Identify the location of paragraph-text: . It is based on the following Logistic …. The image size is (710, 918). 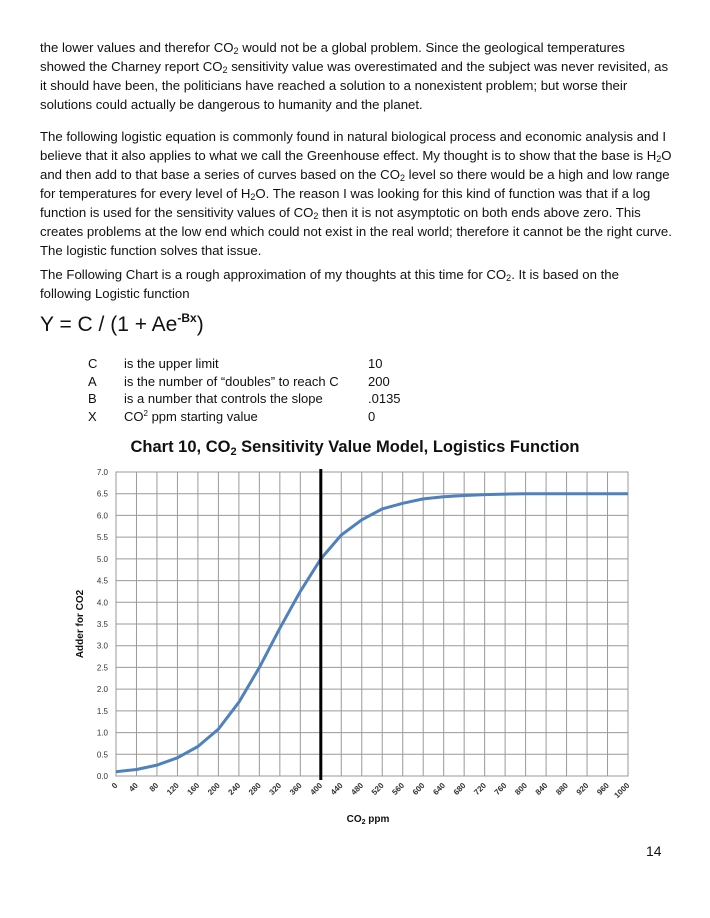
(329, 284).